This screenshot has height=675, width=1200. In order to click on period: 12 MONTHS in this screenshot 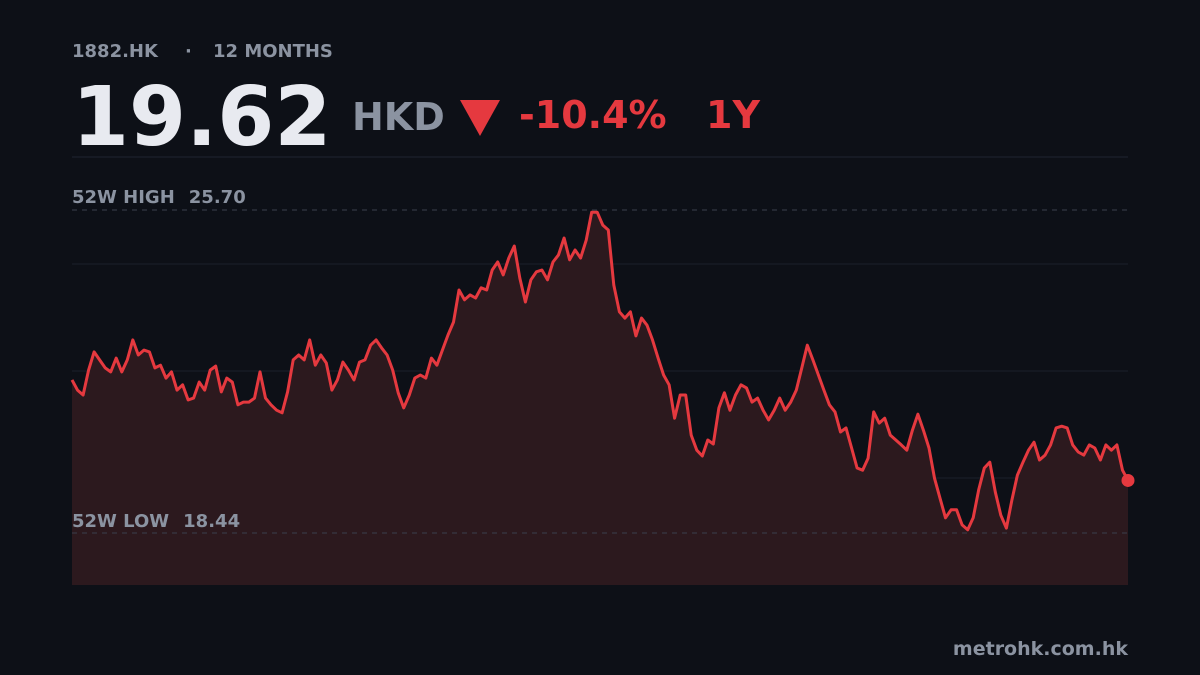, I will do `click(273, 51)`.